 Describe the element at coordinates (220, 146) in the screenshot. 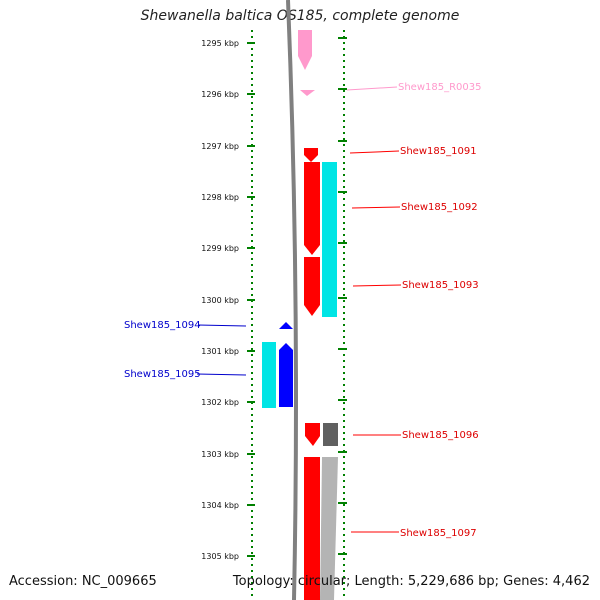

I see `tick-1297: 1297 kbp` at that location.